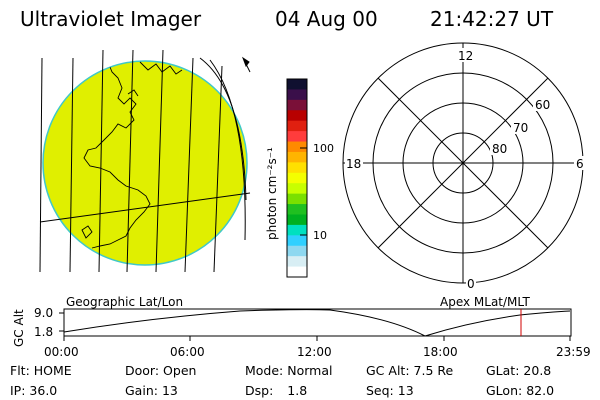 This screenshot has width=600, height=400. Describe the element at coordinates (272, 193) in the screenshot. I see `colorbar-unit-label: photon cm⁻²s⁻¹` at that location.